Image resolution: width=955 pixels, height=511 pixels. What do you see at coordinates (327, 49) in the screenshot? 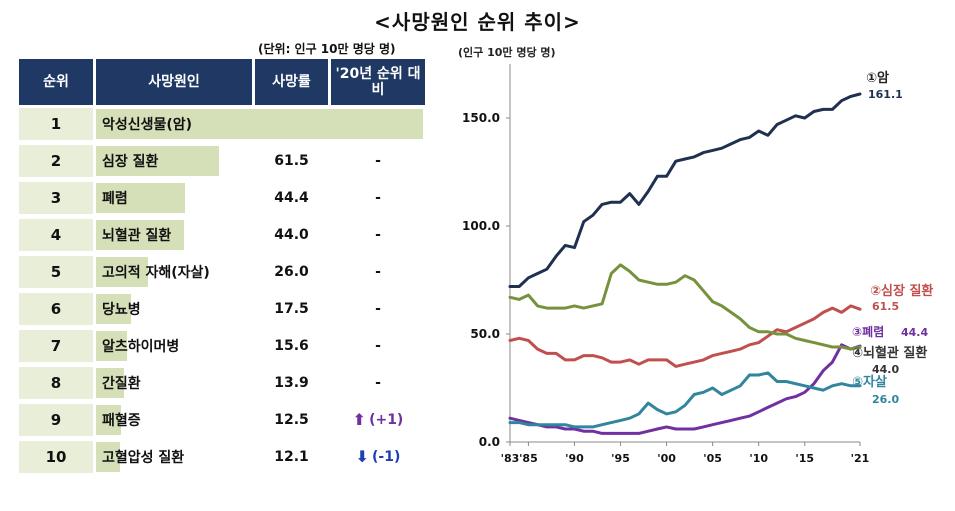
I see `table-unit-note: (단위: 인구 10만 명당 명)` at bounding box center [327, 49].